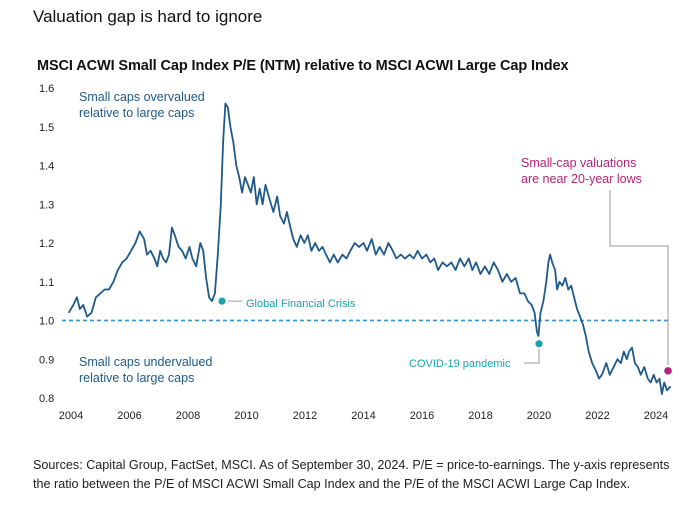 The image size is (685, 526). I want to click on y-tick-label: 1.0, so click(46, 322).